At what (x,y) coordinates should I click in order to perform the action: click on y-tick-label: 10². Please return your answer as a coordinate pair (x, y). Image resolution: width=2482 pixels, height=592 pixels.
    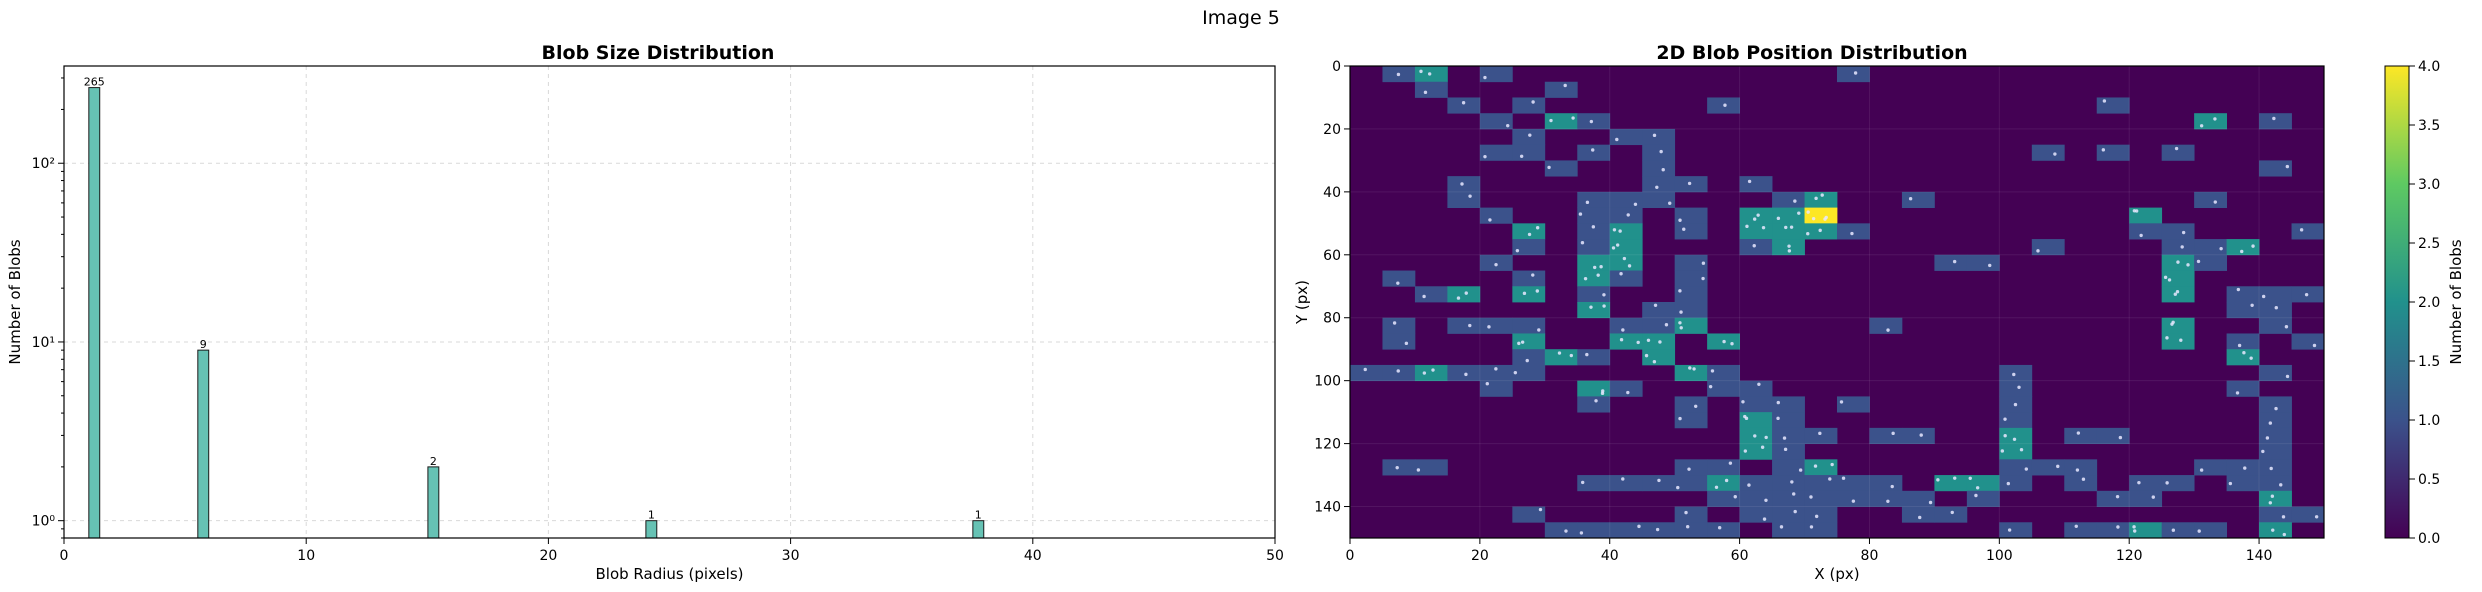
    Looking at the image, I should click on (43, 164).